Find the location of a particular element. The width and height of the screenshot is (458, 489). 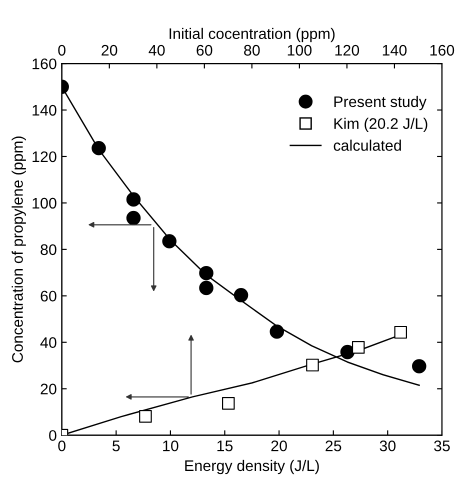

x2-tick-label: 100 is located at coordinates (300, 50).